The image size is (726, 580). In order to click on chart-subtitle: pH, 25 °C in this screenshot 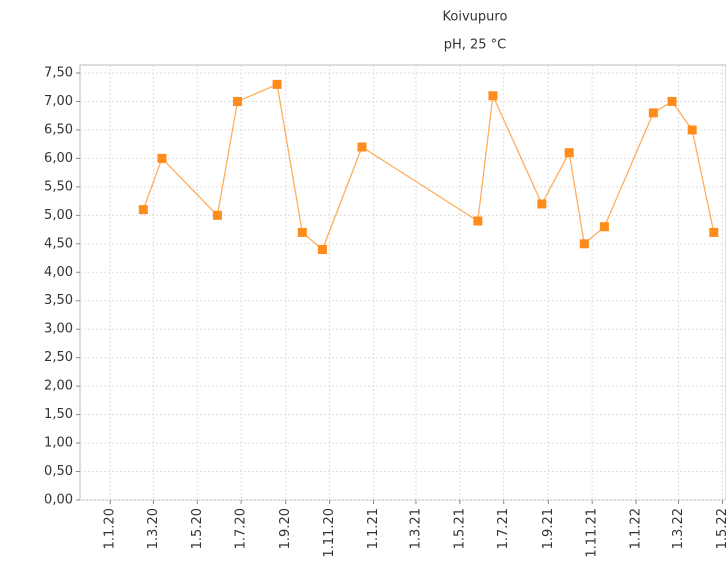, I will do `click(475, 45)`.